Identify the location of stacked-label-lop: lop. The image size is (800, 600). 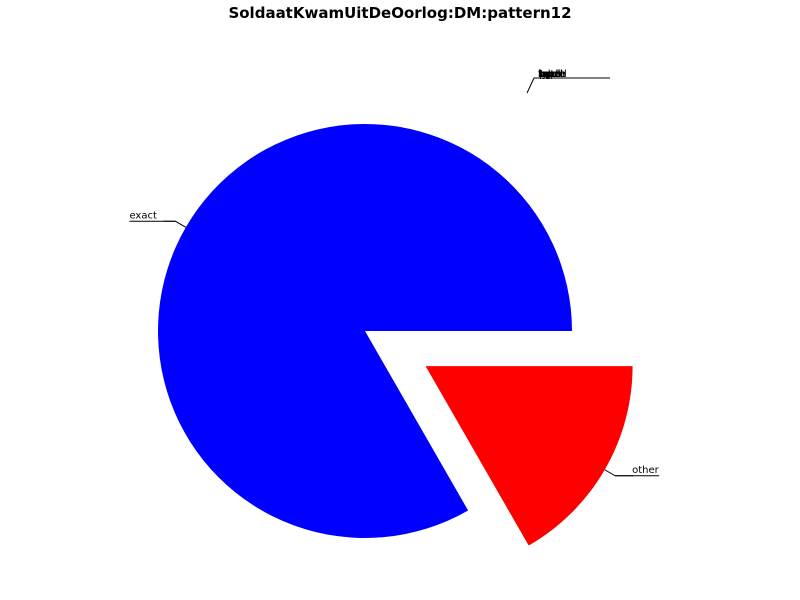
(545, 74).